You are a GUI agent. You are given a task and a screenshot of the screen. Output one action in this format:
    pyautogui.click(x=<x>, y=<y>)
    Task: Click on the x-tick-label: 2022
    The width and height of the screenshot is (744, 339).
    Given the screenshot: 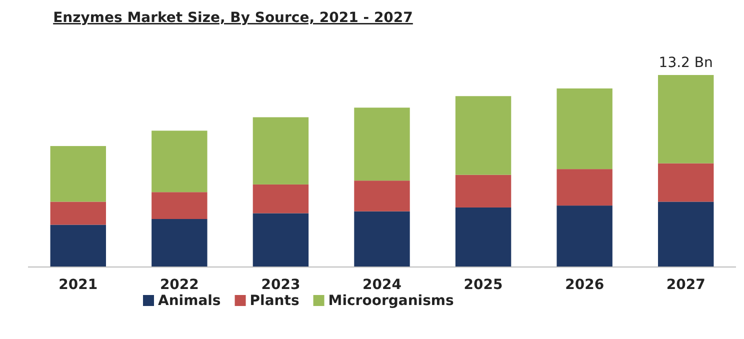 What is the action you would take?
    pyautogui.click(x=179, y=284)
    